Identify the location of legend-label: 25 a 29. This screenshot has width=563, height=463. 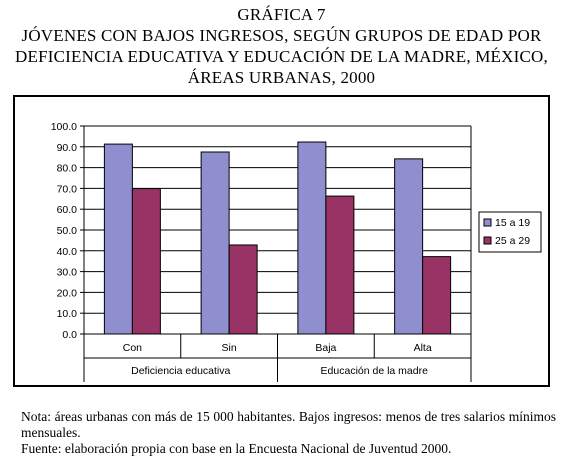
(512, 241).